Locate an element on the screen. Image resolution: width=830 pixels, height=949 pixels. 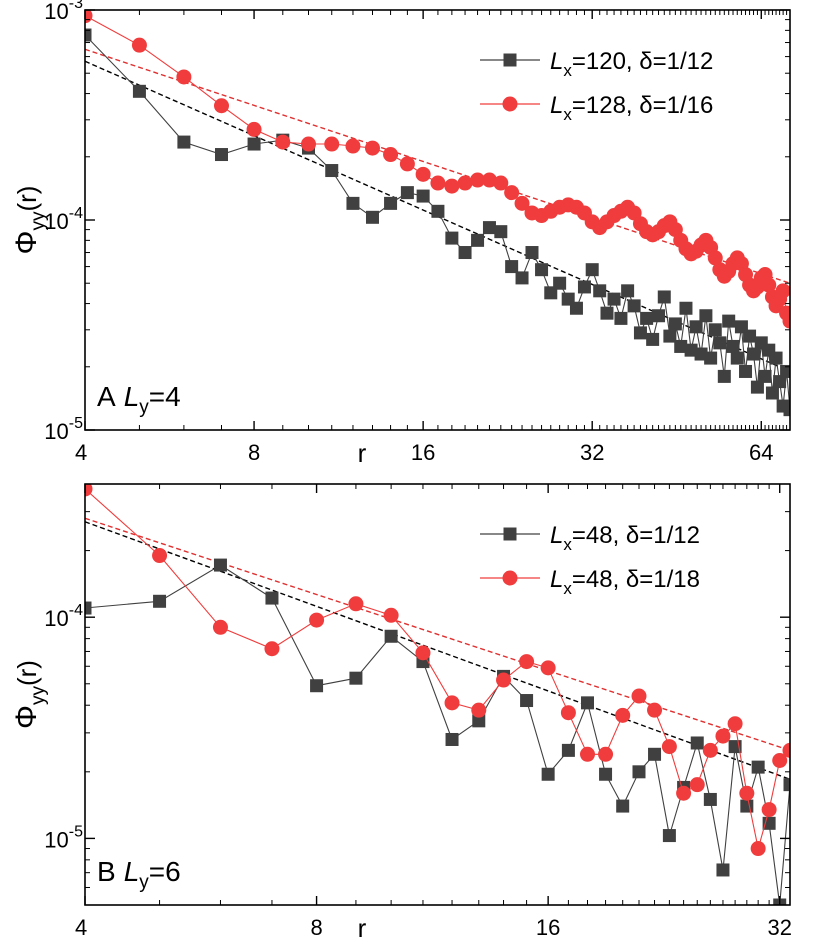
x-tick-label: 16 is located at coordinates (423, 452).